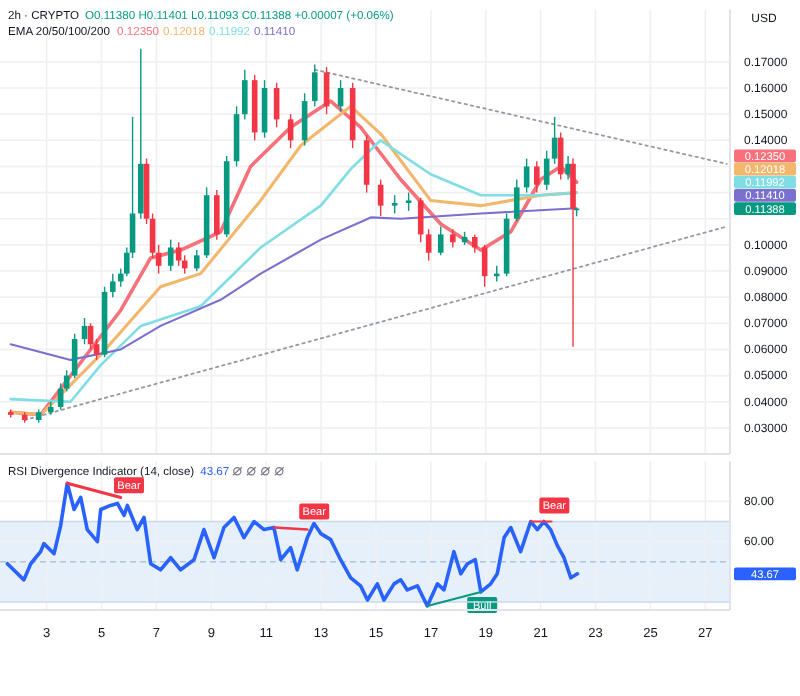 This screenshot has height=696, width=800. I want to click on line-series, so click(292, 544).